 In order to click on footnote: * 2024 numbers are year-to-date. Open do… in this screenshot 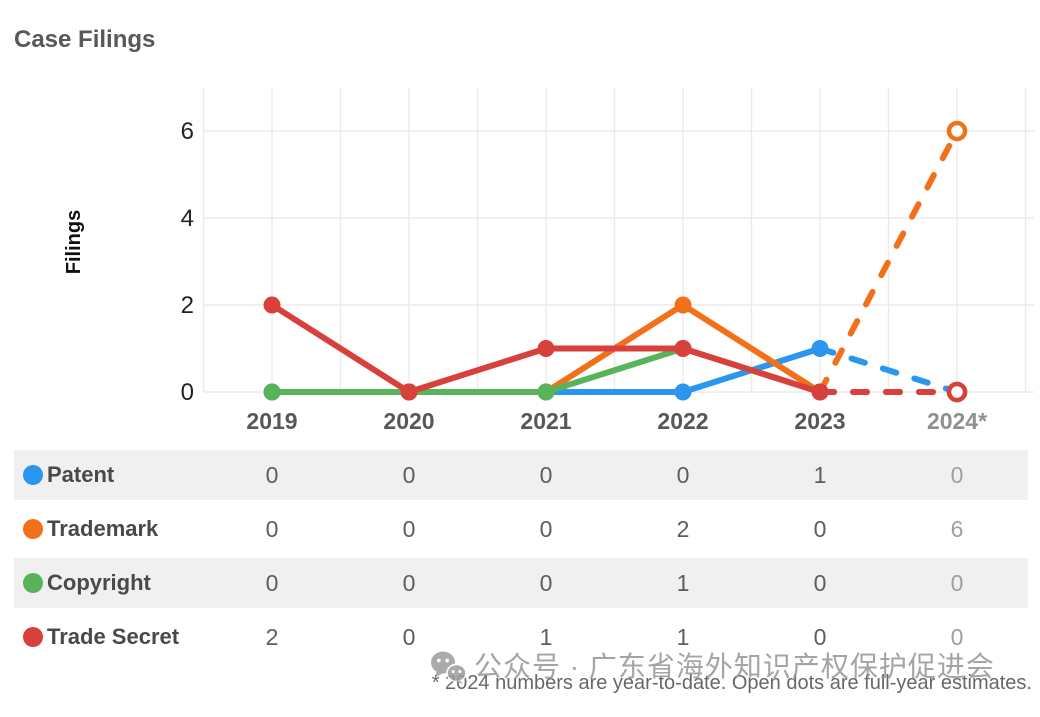, I will do `click(731, 683)`.